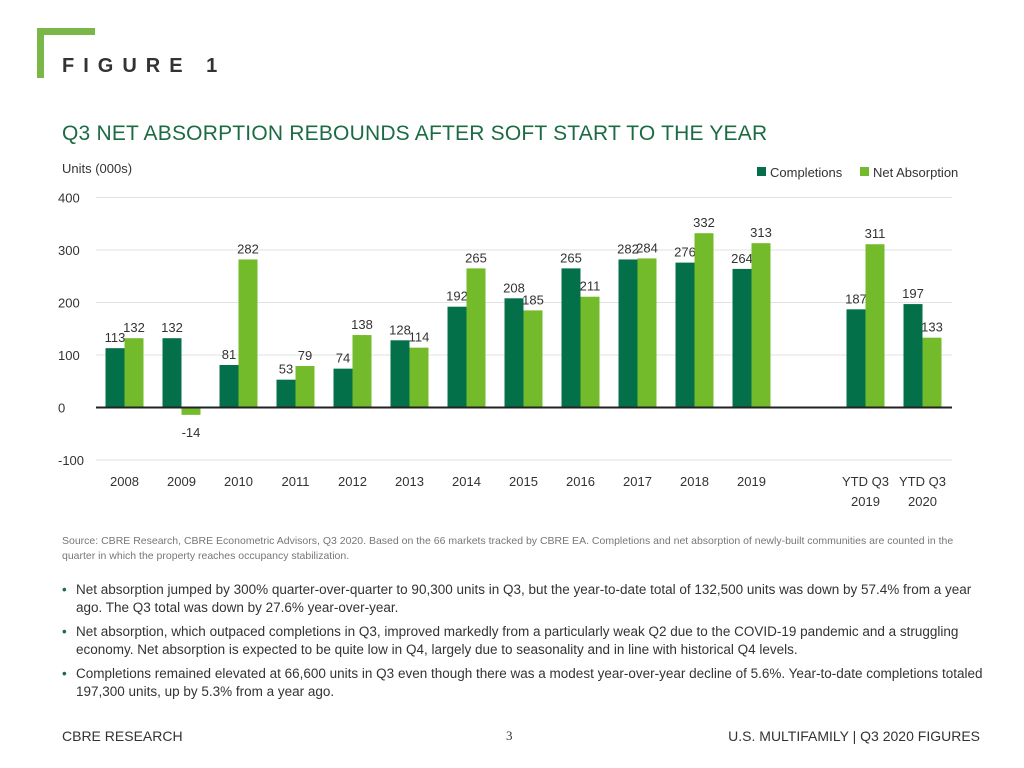 Image resolution: width=1024 pixels, height=768 pixels. What do you see at coordinates (69, 198) in the screenshot?
I see `y-tick-label: 400` at bounding box center [69, 198].